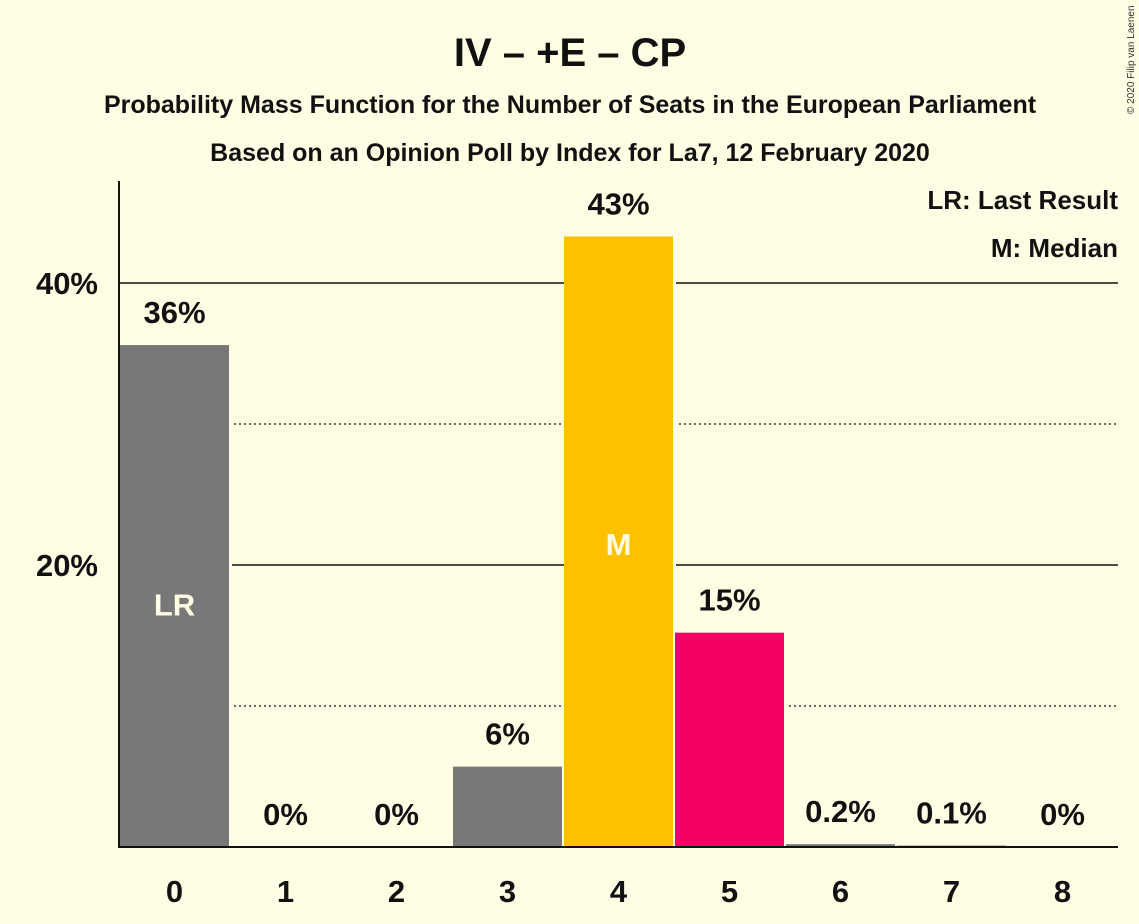 Image resolution: width=1139 pixels, height=924 pixels. Describe the element at coordinates (174, 891) in the screenshot. I see `x-tick-label: 0` at that location.